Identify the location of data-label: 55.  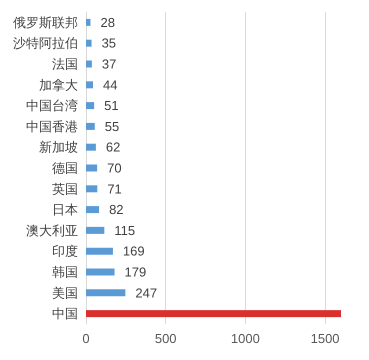
(112, 126).